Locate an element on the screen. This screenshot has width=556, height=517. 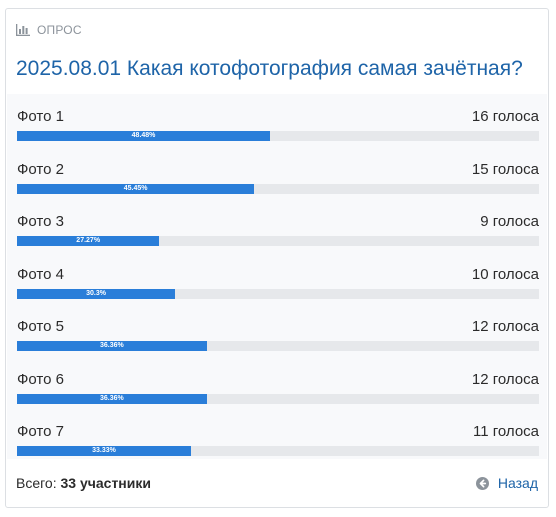
poll-option: Фото 6 12 голоса 36.36% is located at coordinates (278, 384).